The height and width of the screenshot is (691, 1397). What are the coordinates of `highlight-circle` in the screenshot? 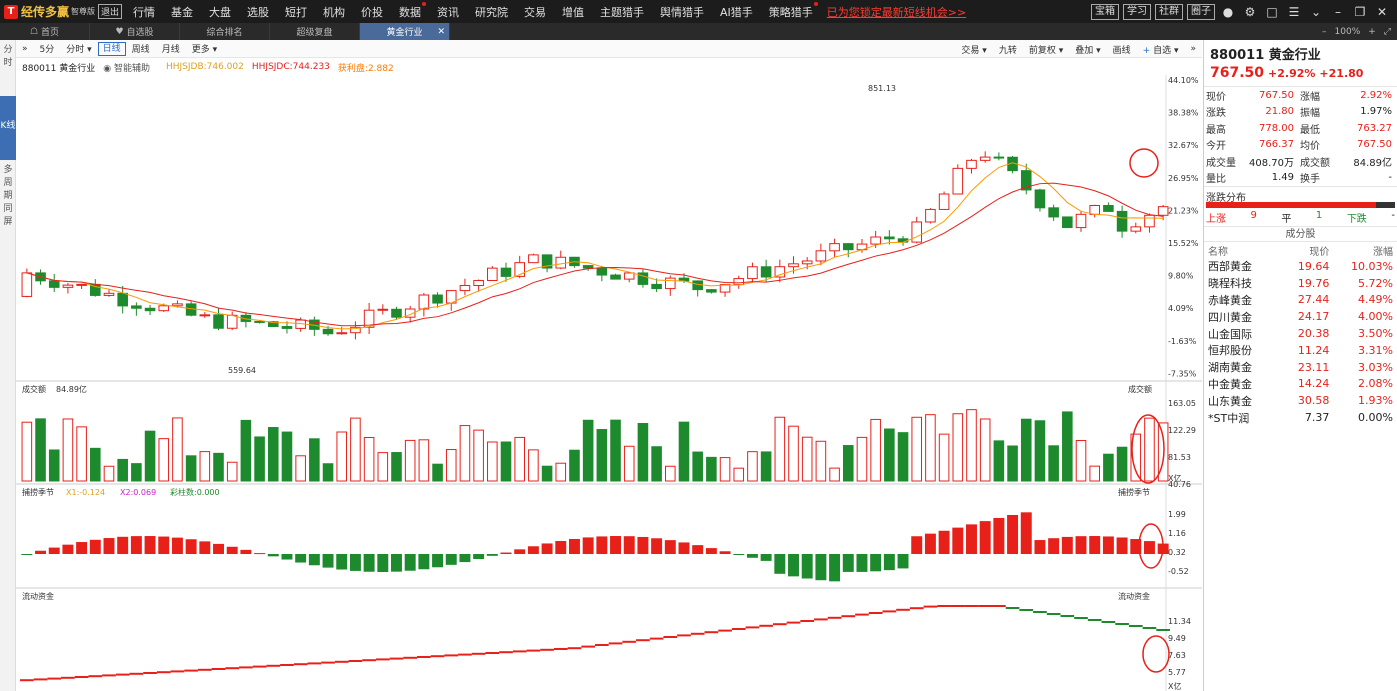 It's located at (1151, 546).